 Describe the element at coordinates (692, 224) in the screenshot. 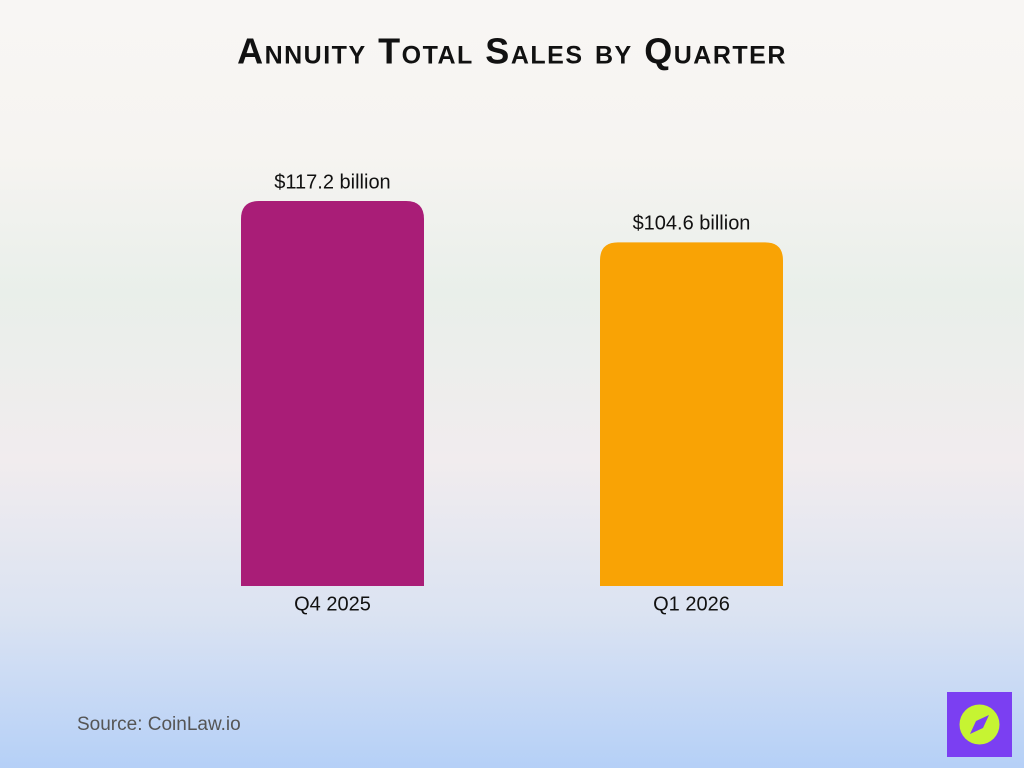

I see `value-label: $104.6 billion` at that location.